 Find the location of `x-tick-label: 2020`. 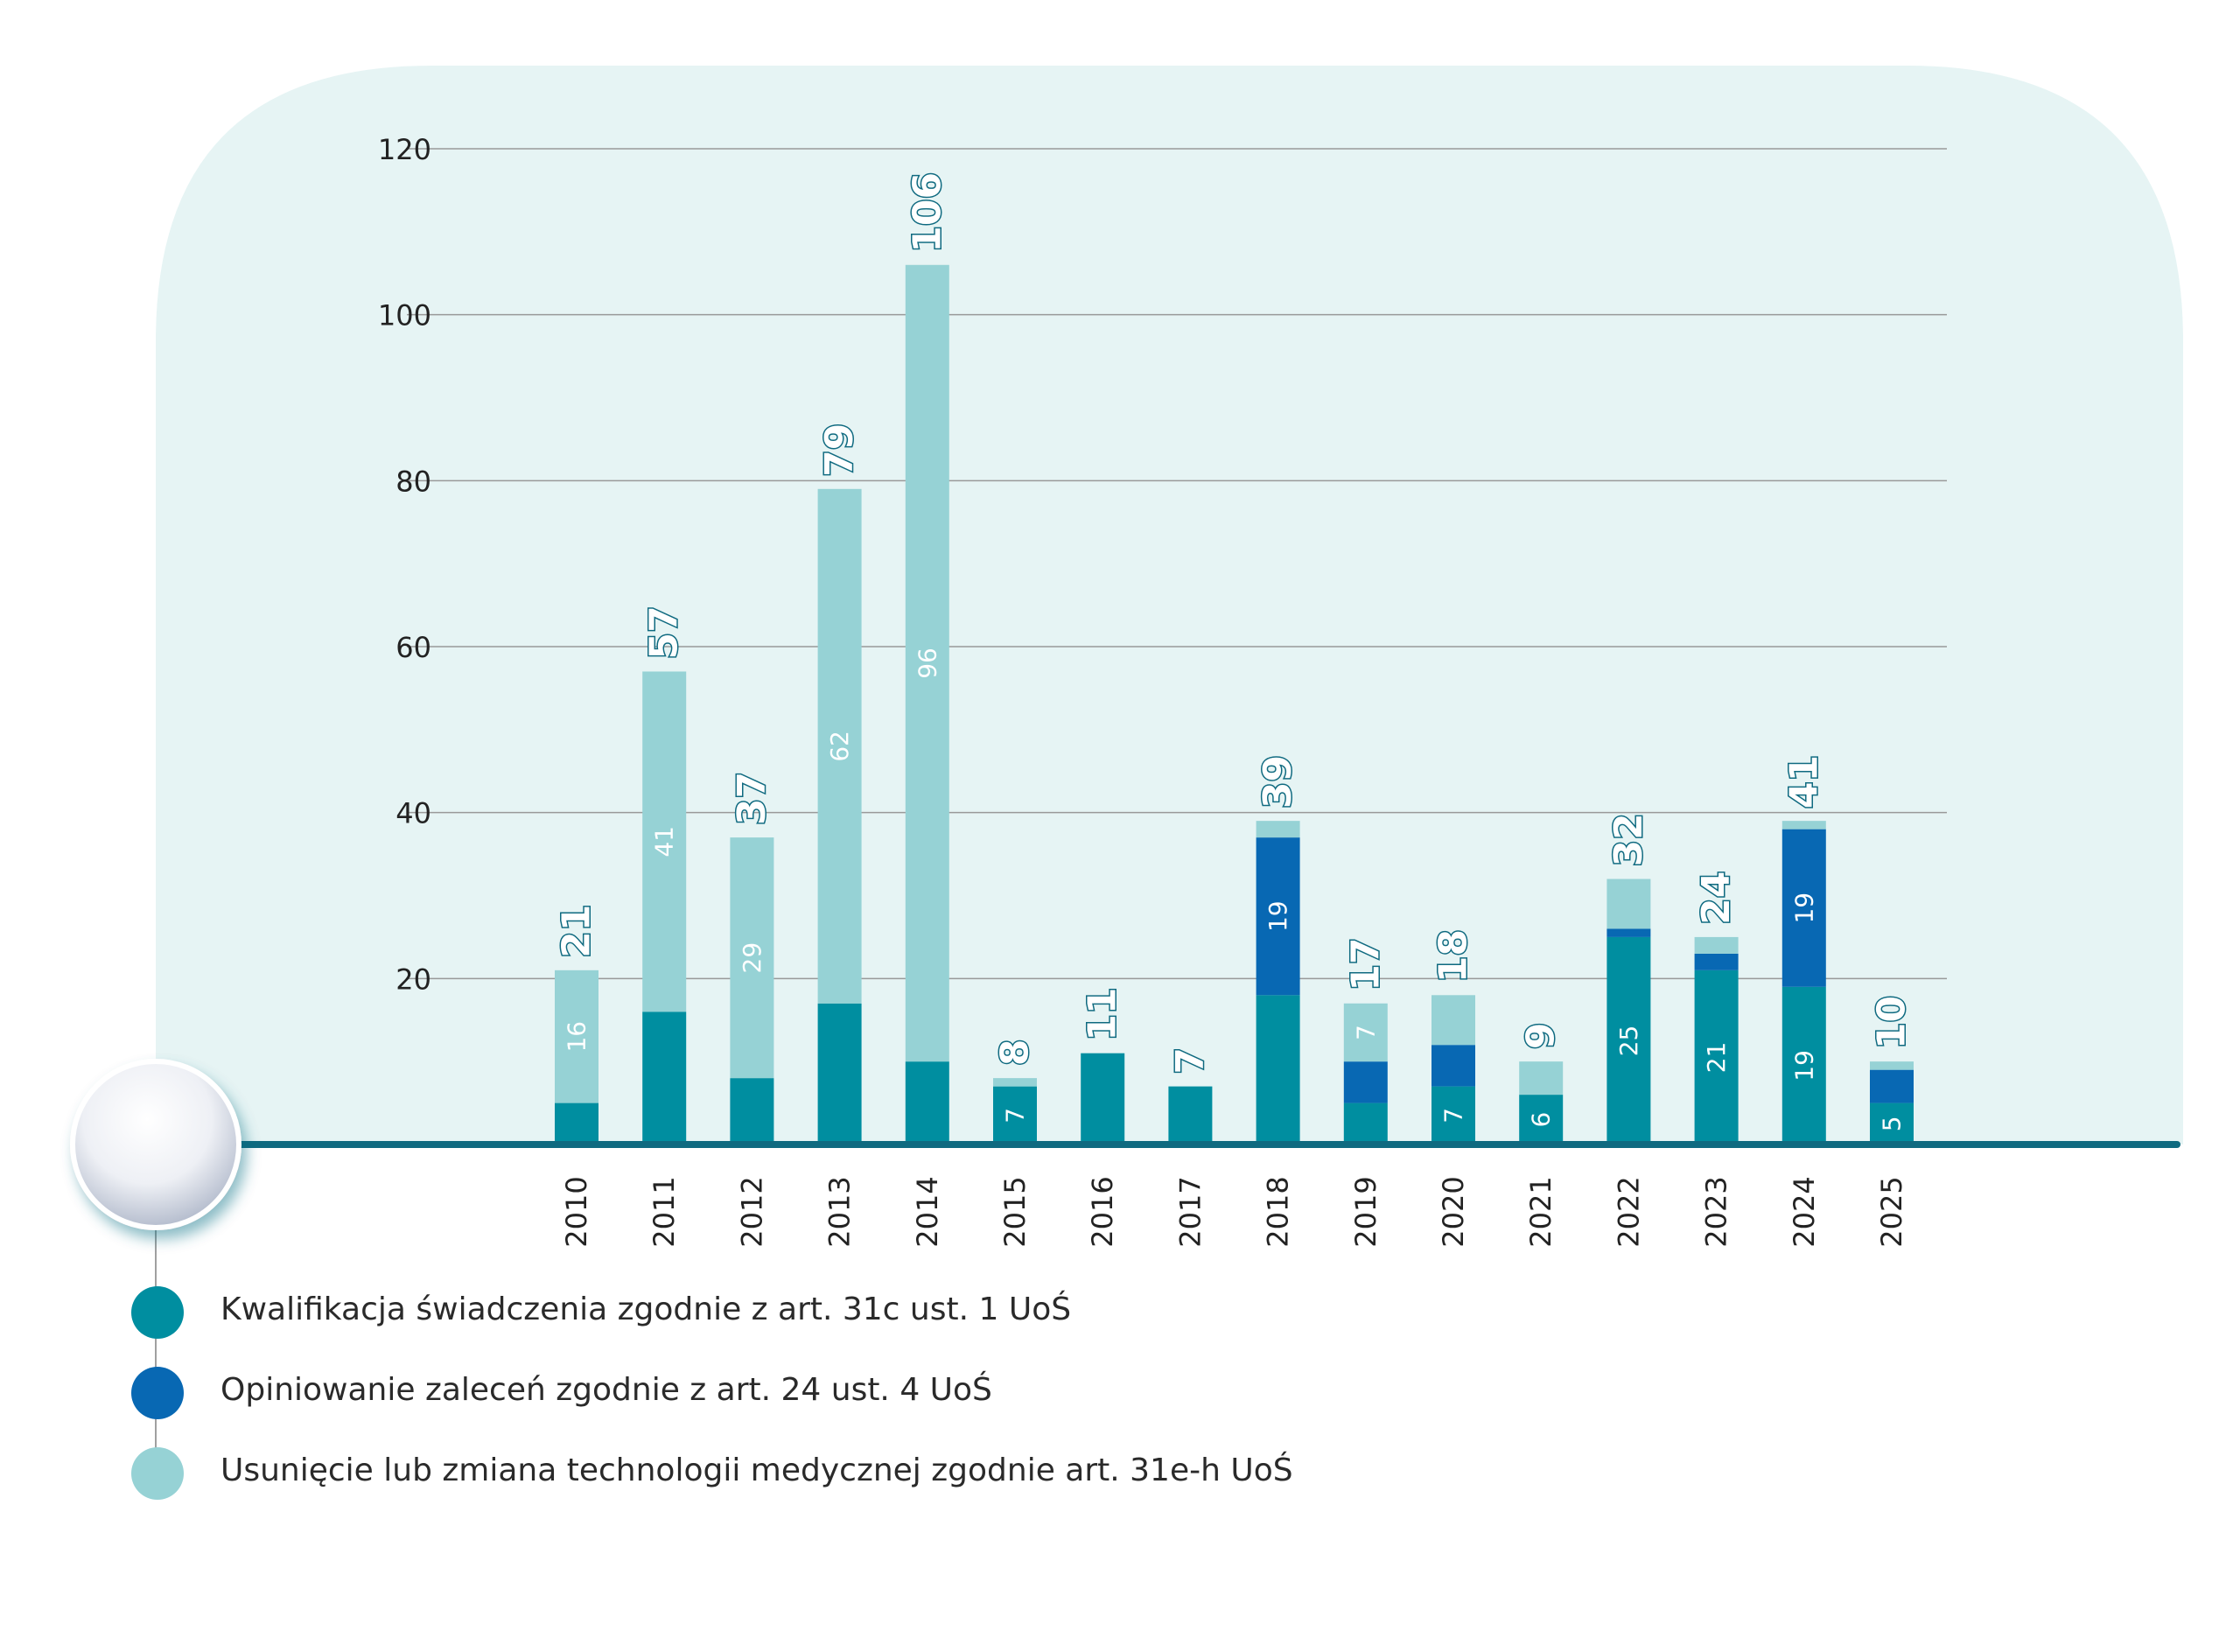

x-tick-label: 2020 is located at coordinates (1453, 1211).